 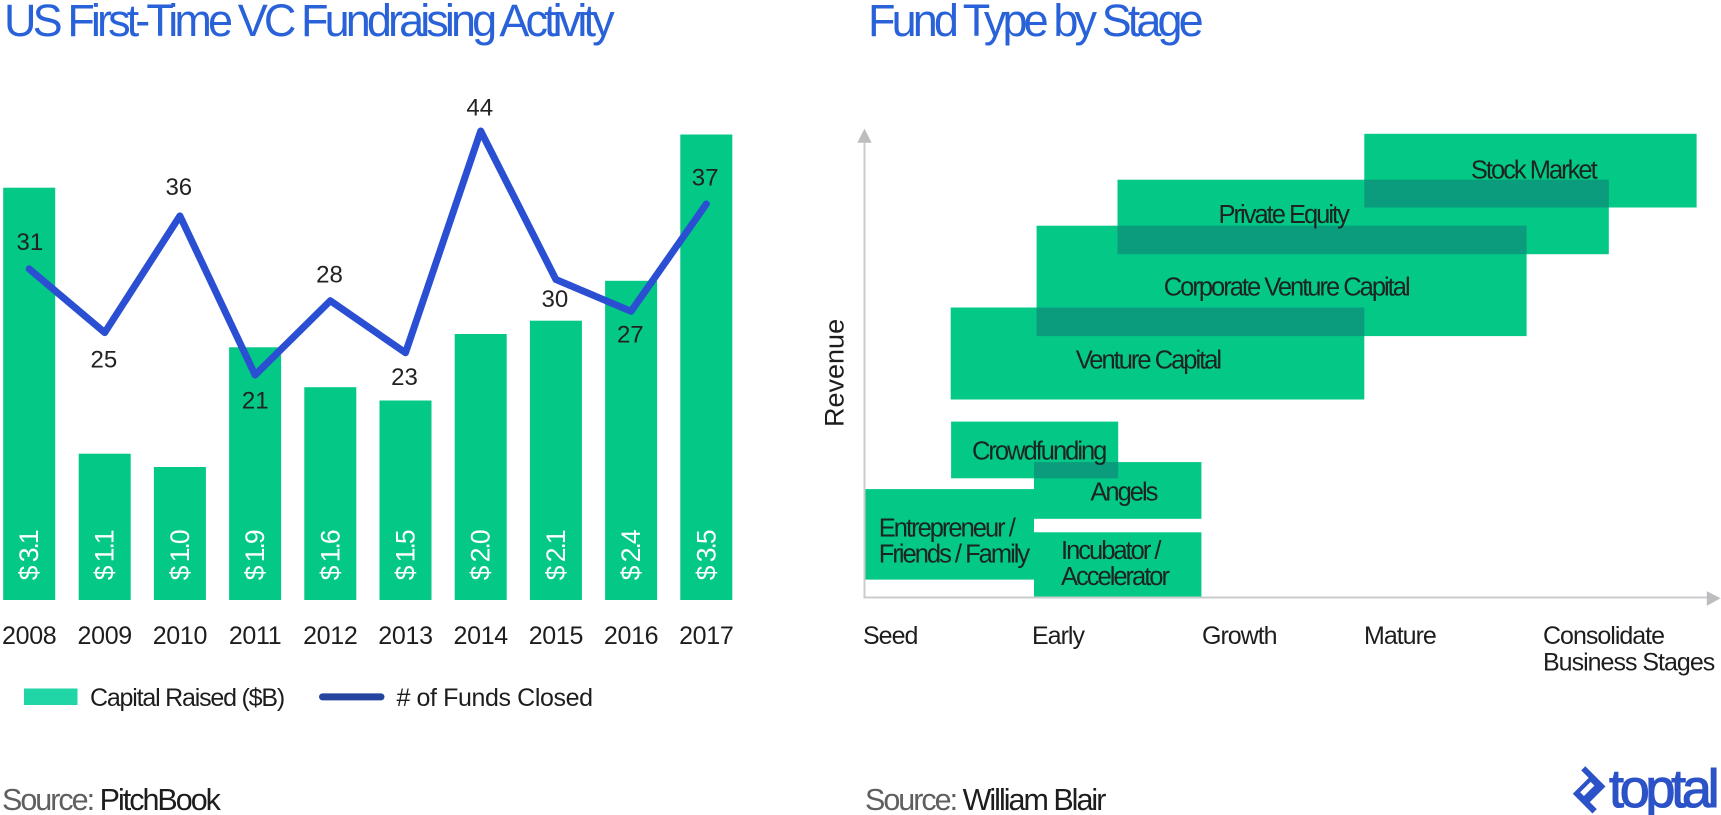 I want to click on svg-text: $ 2.0, so click(x=481, y=555).